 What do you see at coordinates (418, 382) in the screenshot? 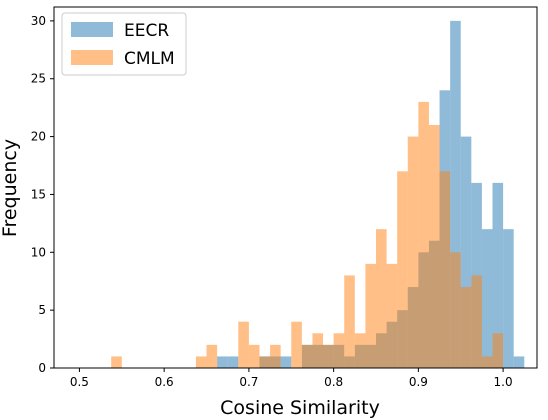
I see `x-tick-label: 0.9` at bounding box center [418, 382].